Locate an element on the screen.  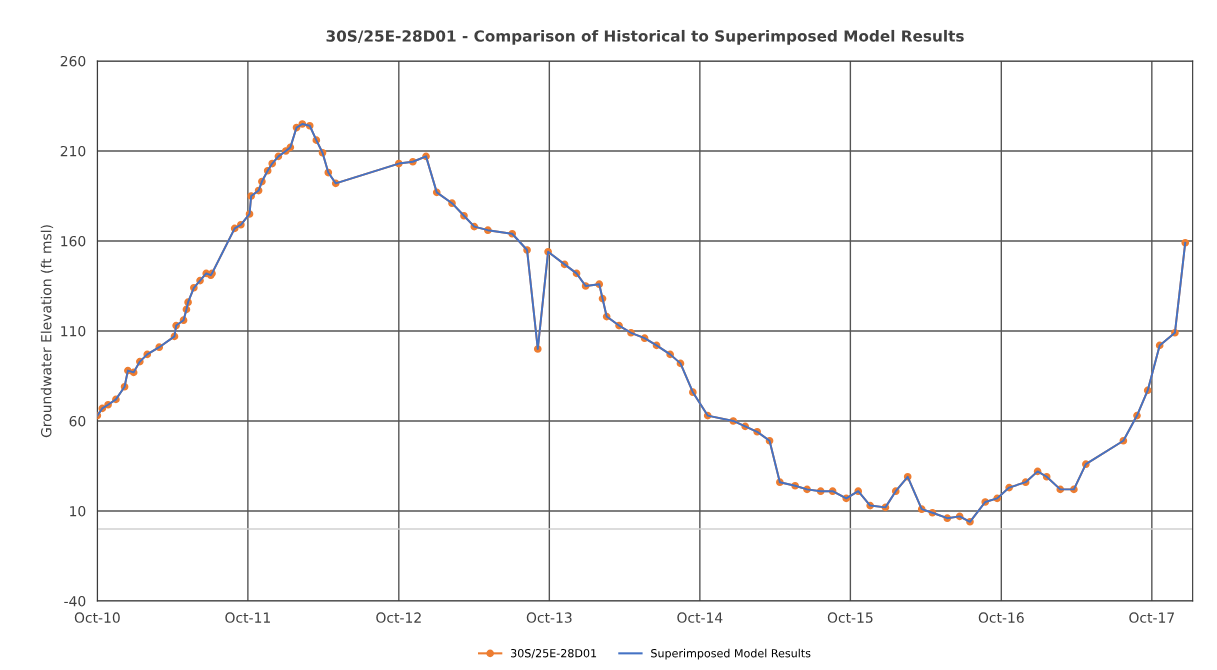
y-tick-label: 160 is located at coordinates (73, 241).